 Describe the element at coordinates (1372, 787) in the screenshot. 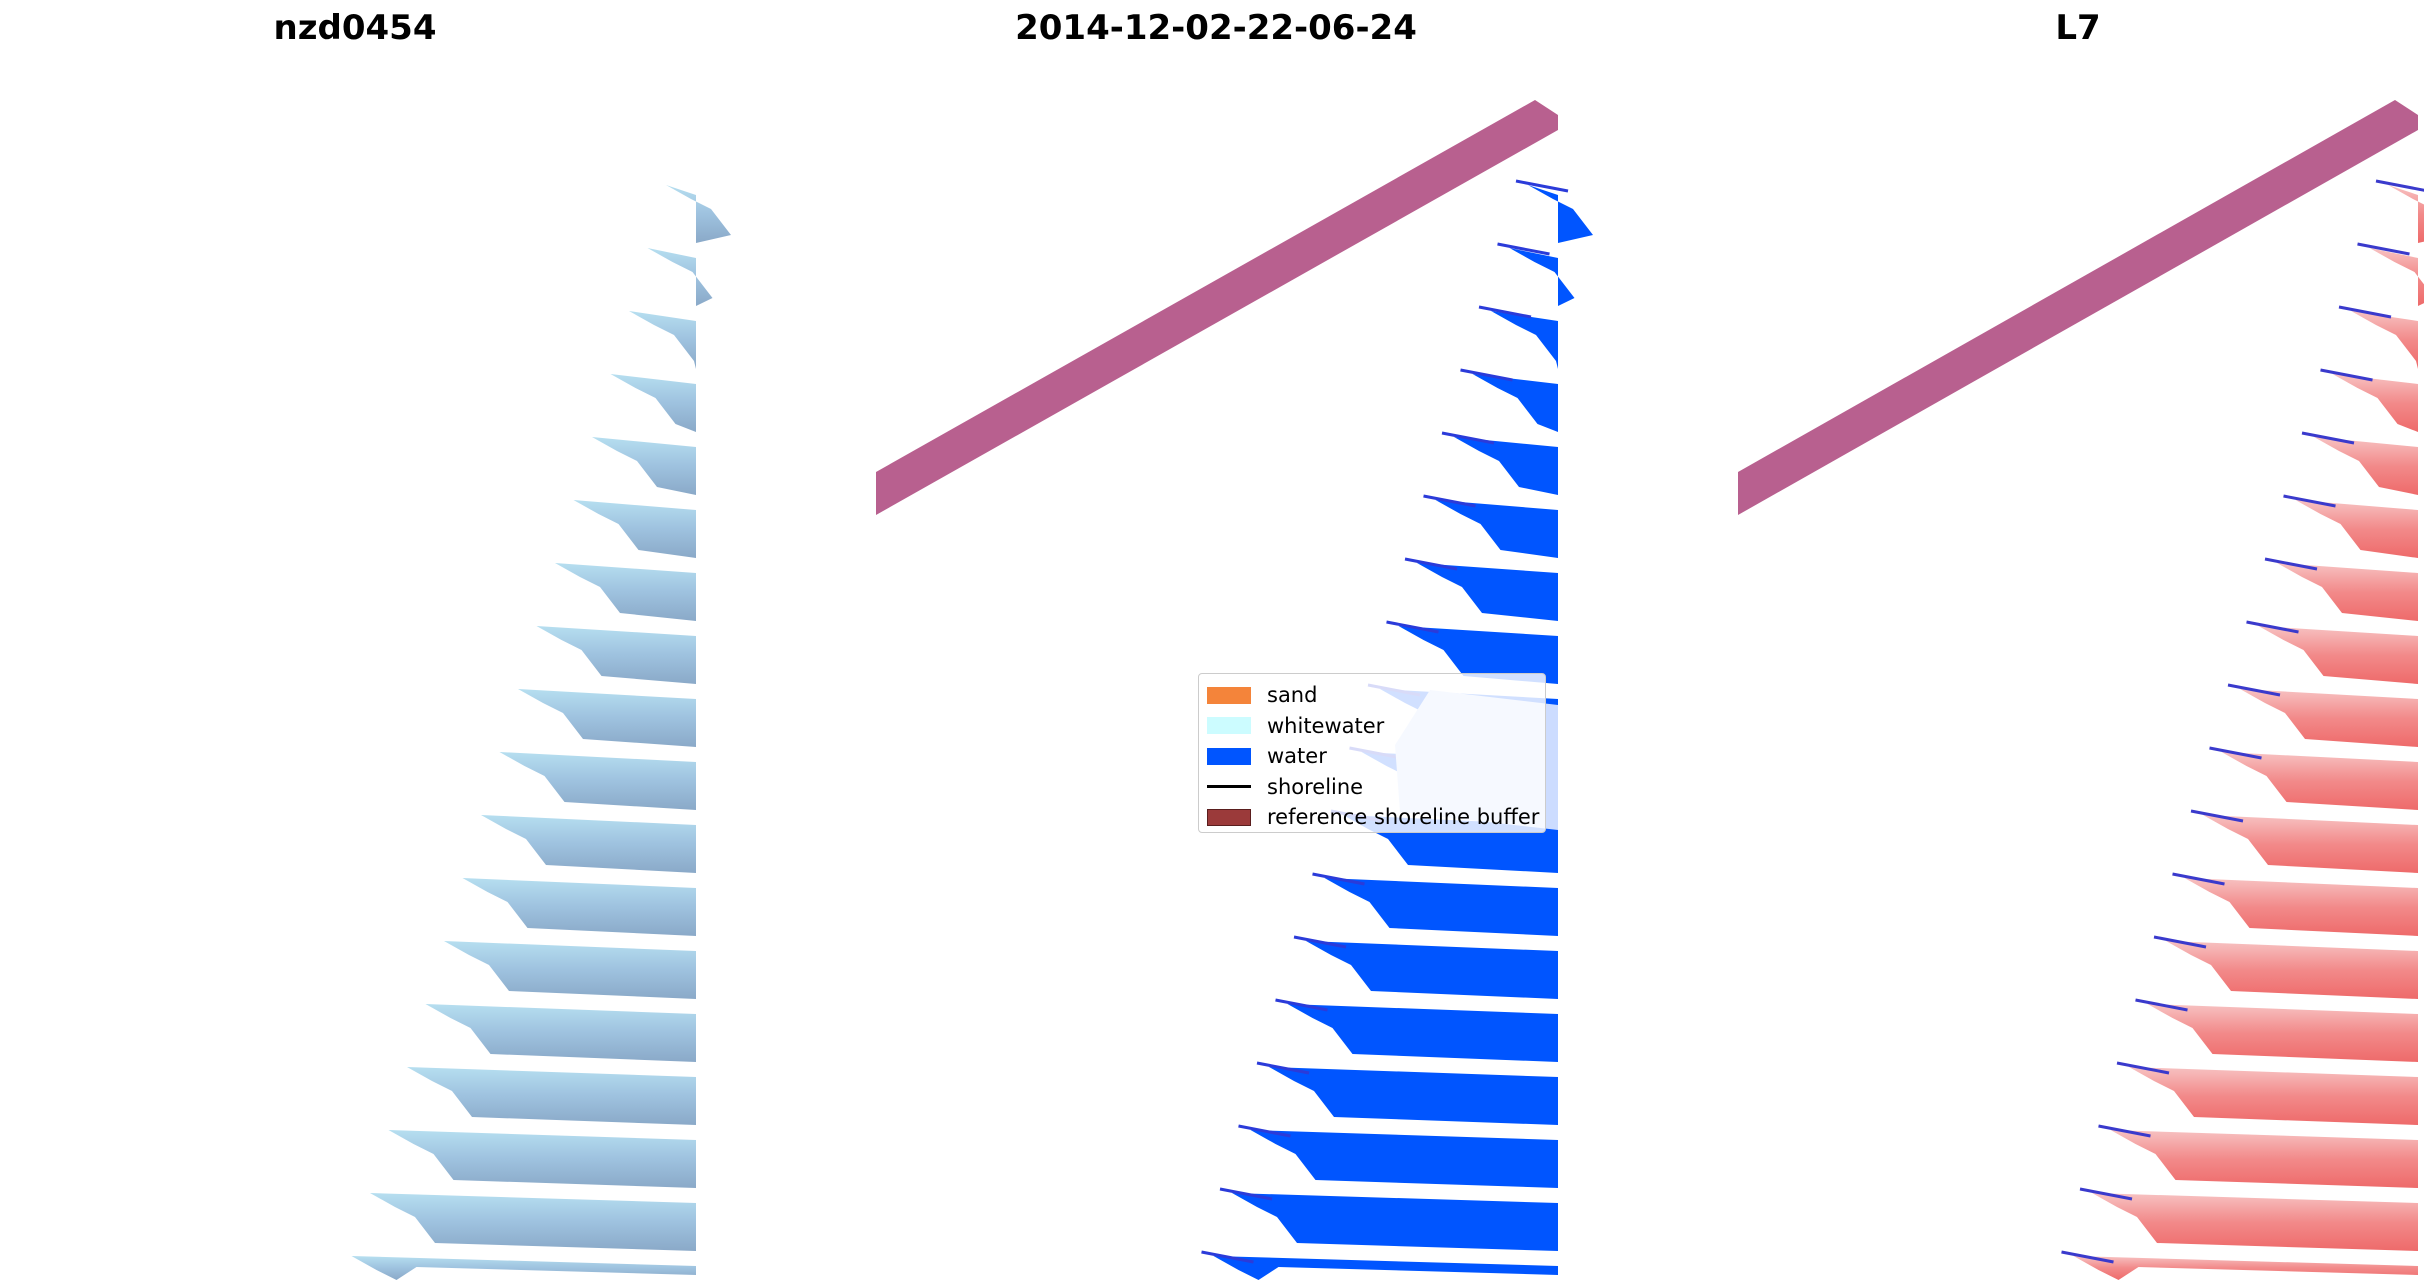

I see `legend-item-shoreline: shoreline` at that location.